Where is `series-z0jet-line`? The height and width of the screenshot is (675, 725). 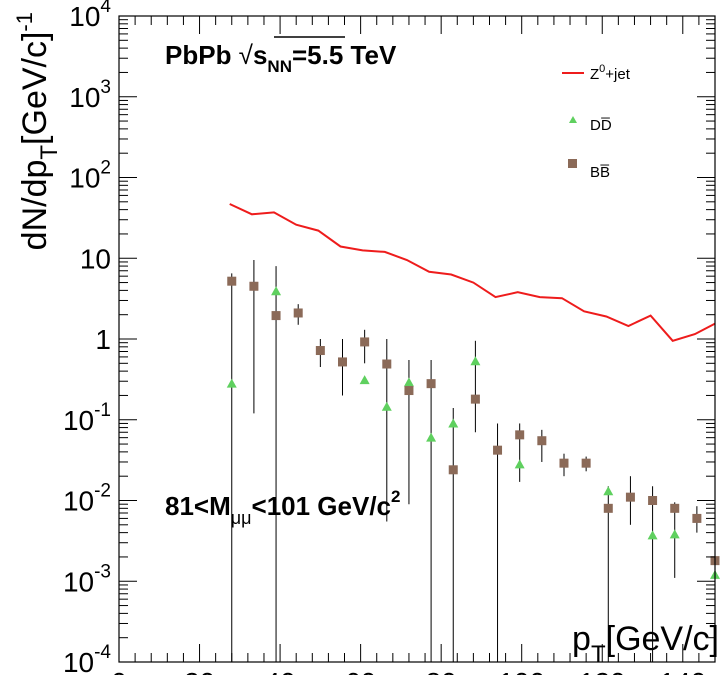
series-z0jet-line is located at coordinates (472, 272).